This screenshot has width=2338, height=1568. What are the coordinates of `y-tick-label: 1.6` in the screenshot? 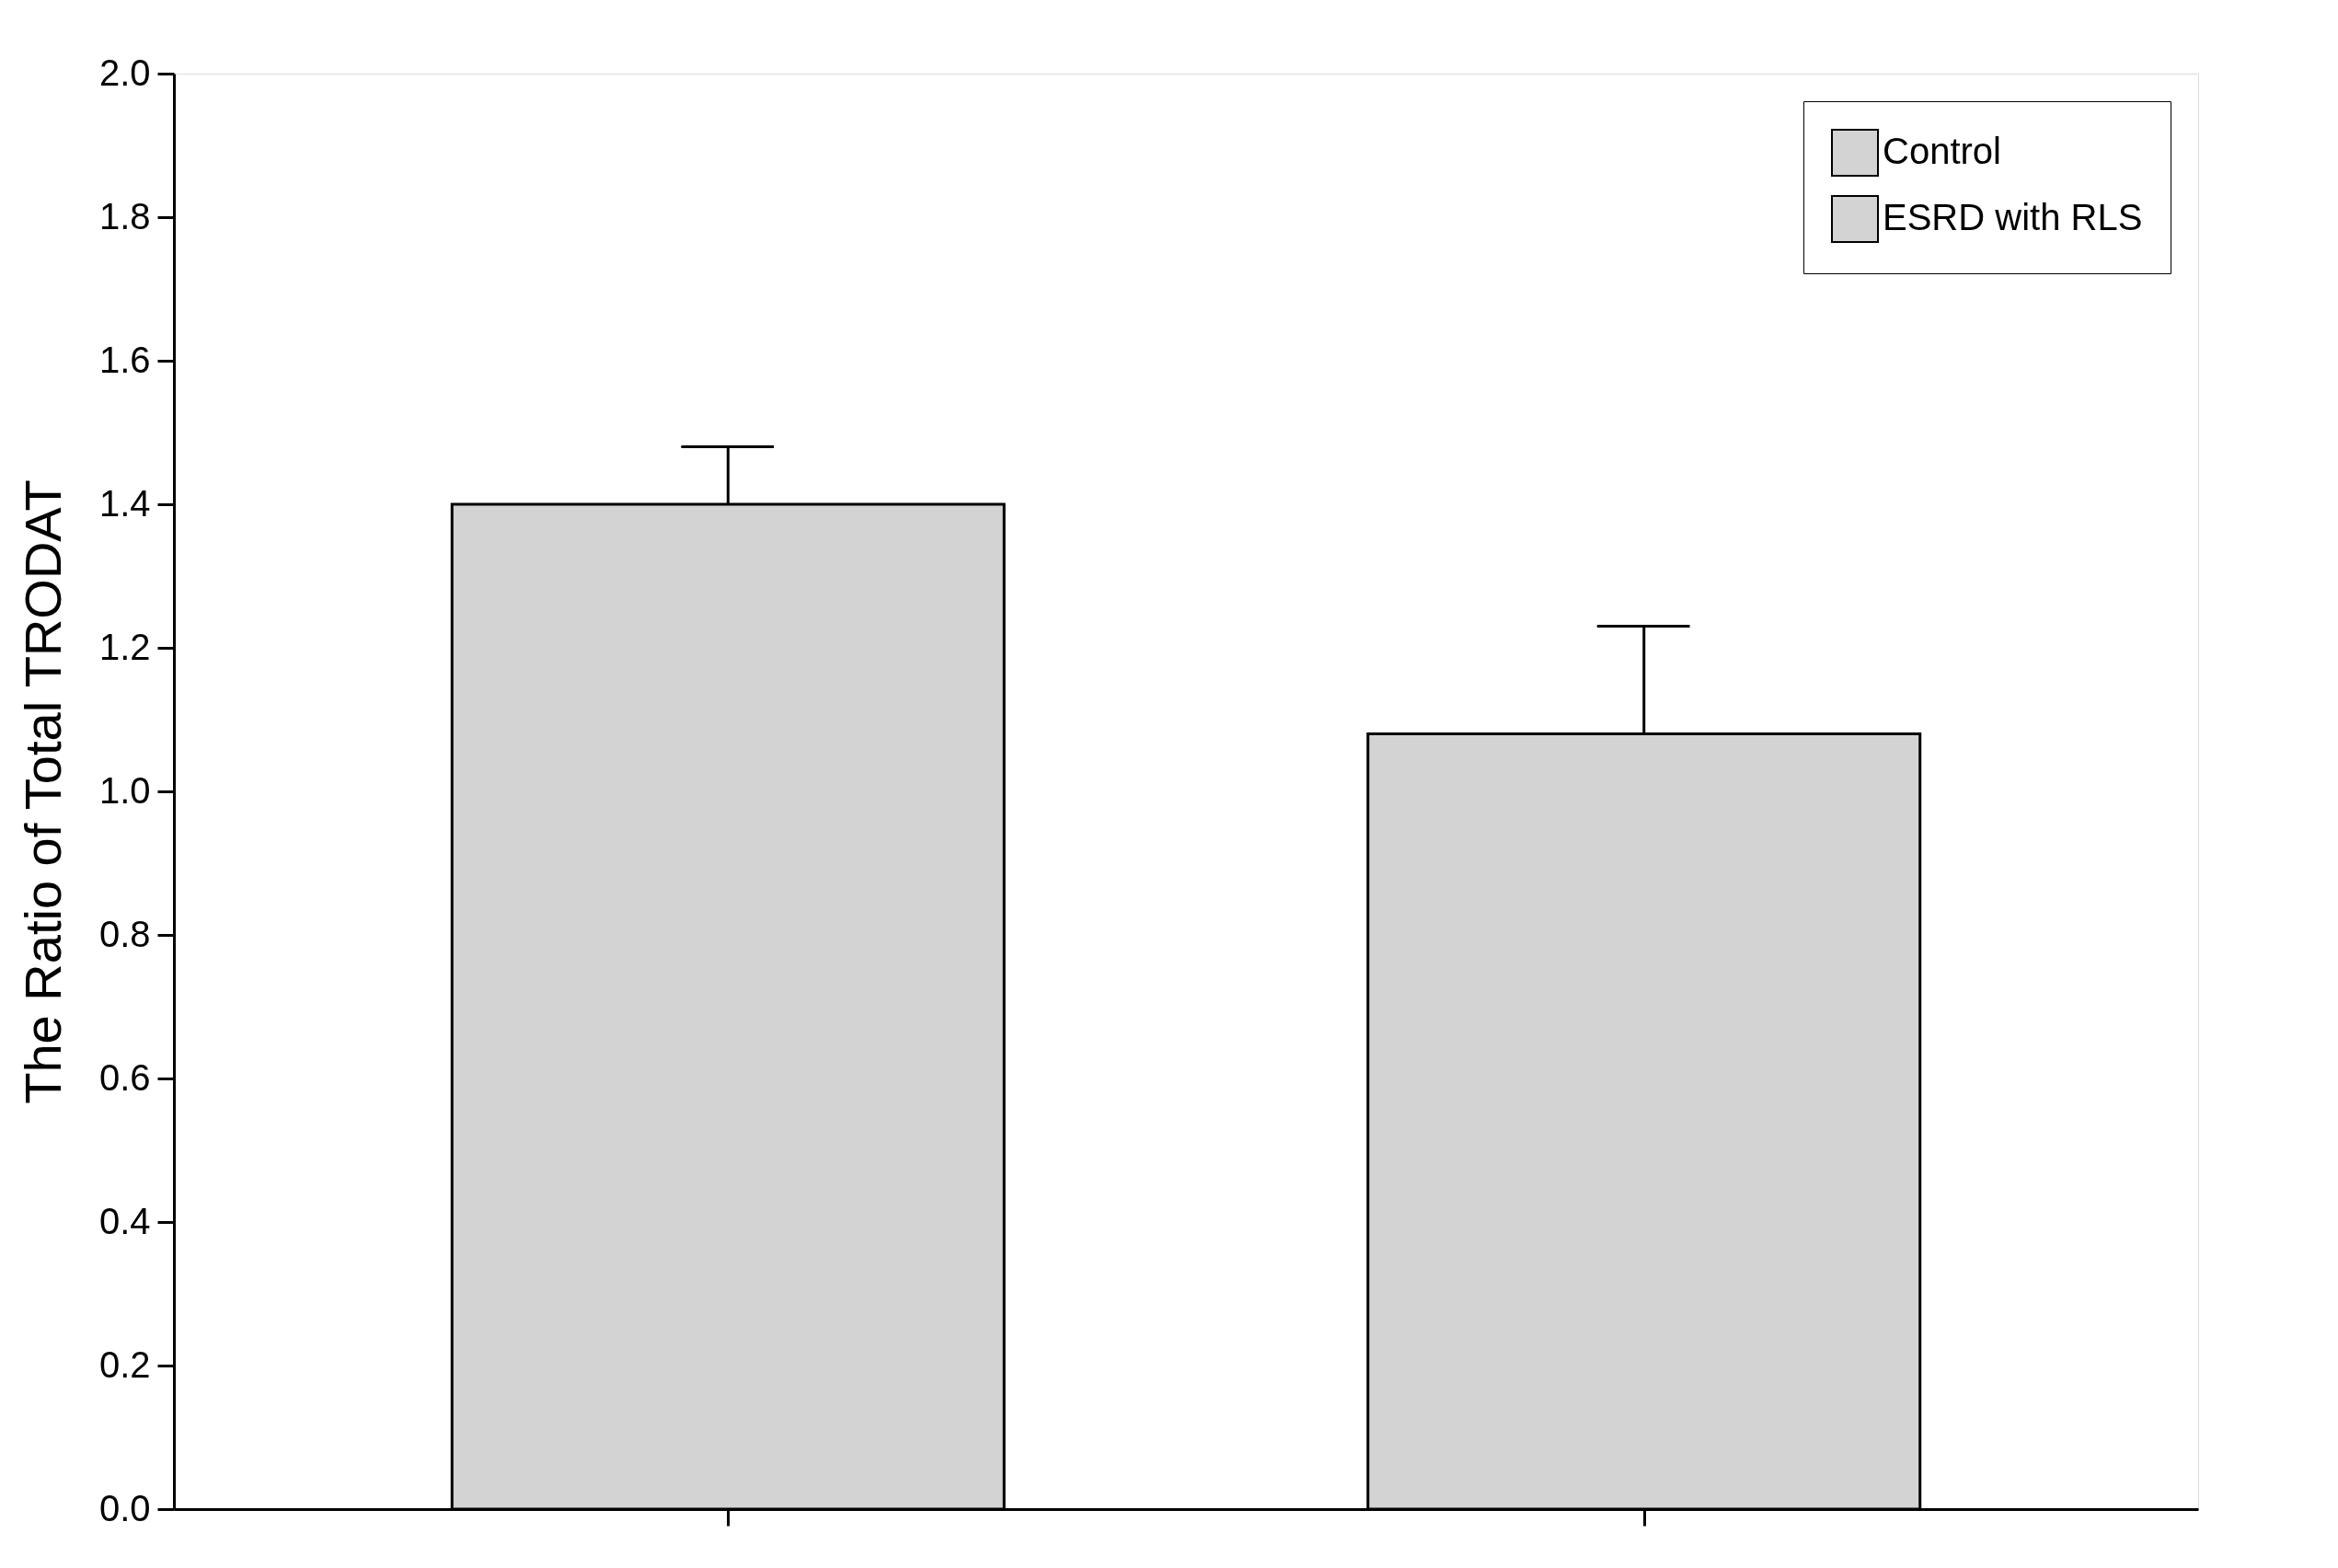 It's located at (124, 359).